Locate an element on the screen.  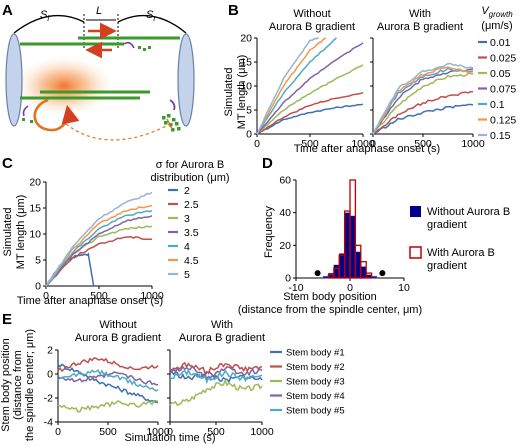
b-legend-title: Vgrowth is located at coordinates (497, 12).